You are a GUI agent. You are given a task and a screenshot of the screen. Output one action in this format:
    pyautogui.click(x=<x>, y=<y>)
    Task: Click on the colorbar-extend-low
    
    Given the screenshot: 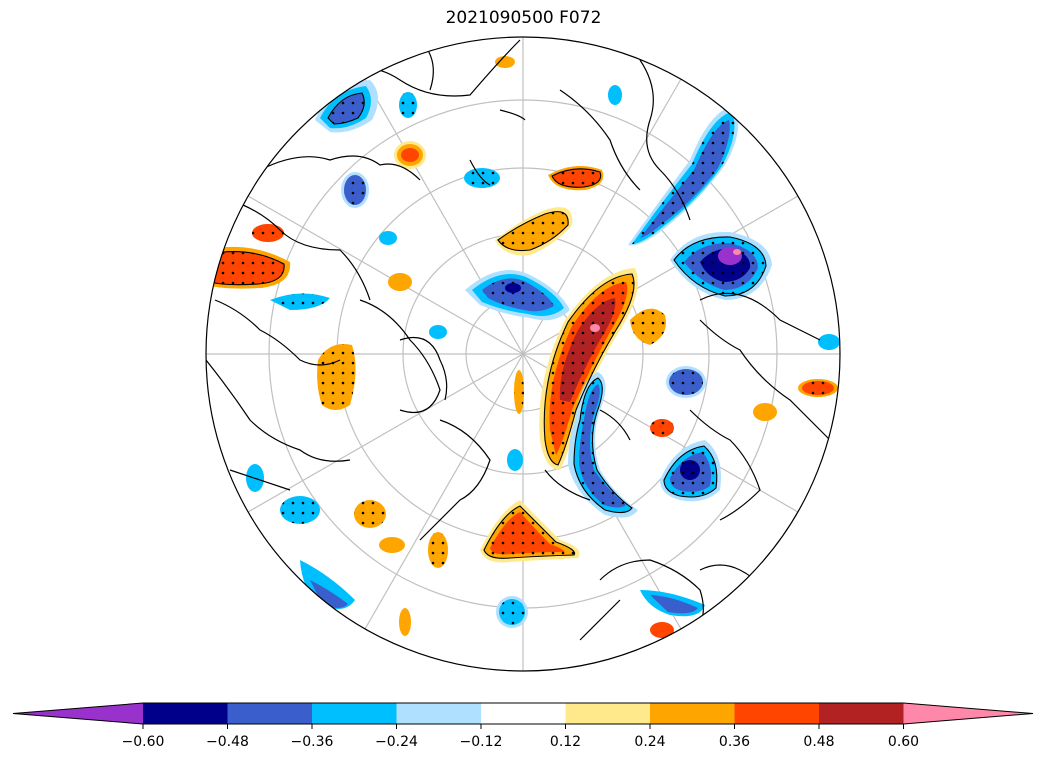 What is the action you would take?
    pyautogui.click(x=78, y=713)
    